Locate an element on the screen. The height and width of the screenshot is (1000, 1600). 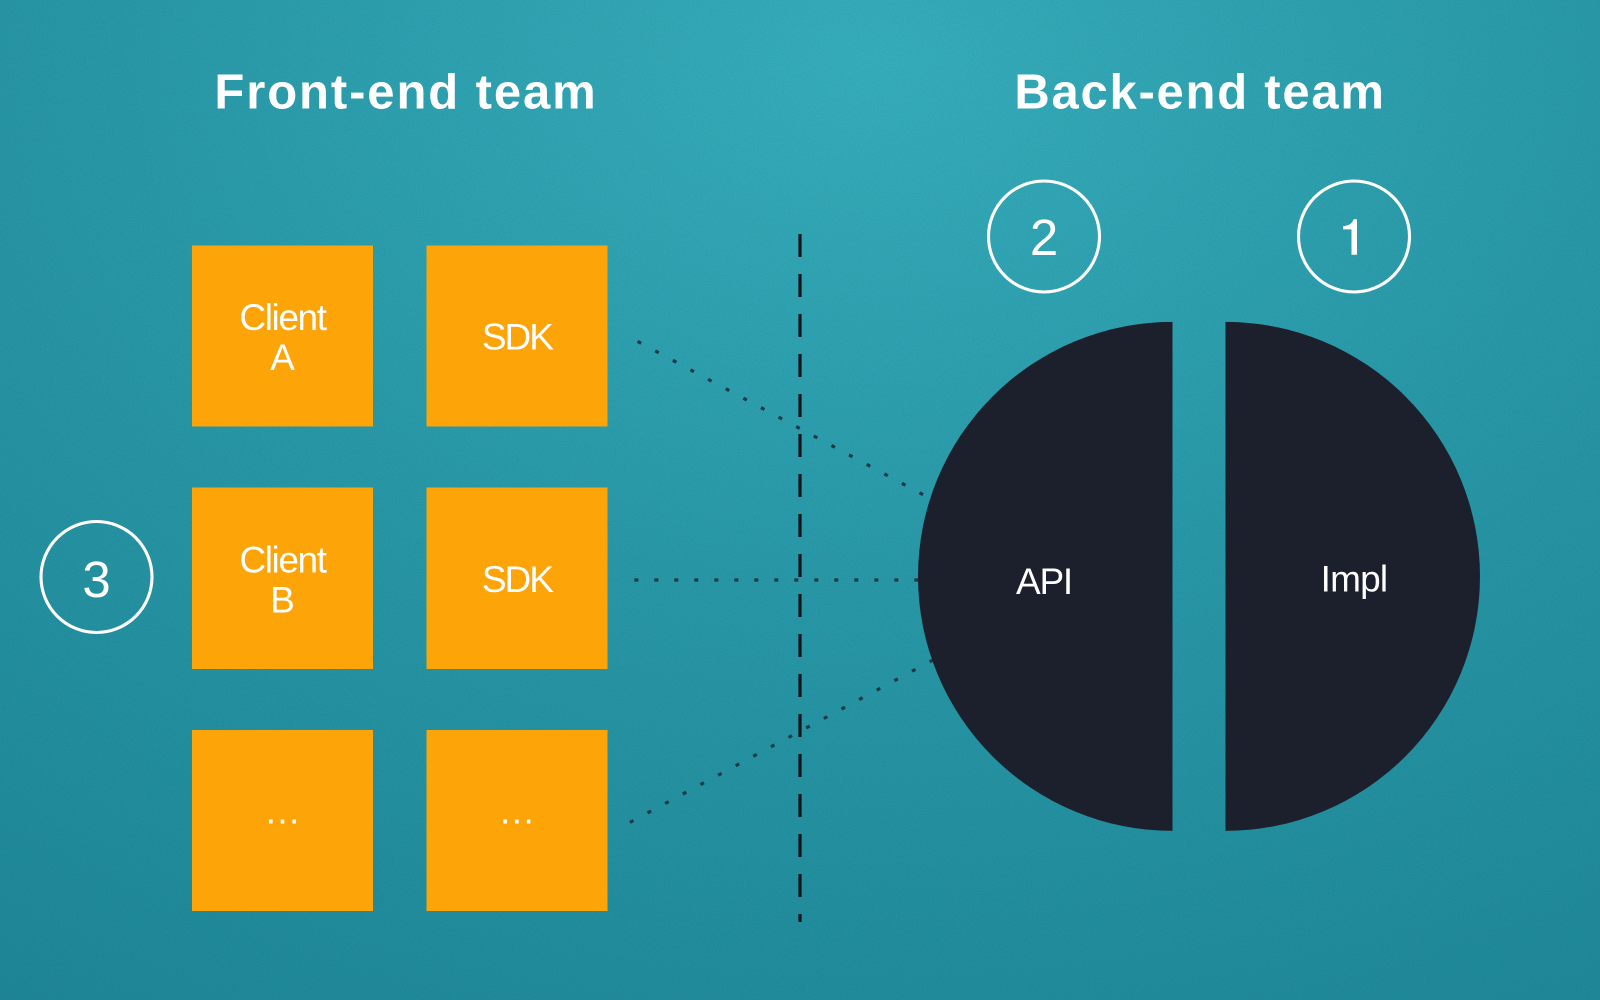
svg-text: 3 is located at coordinates (96, 579).